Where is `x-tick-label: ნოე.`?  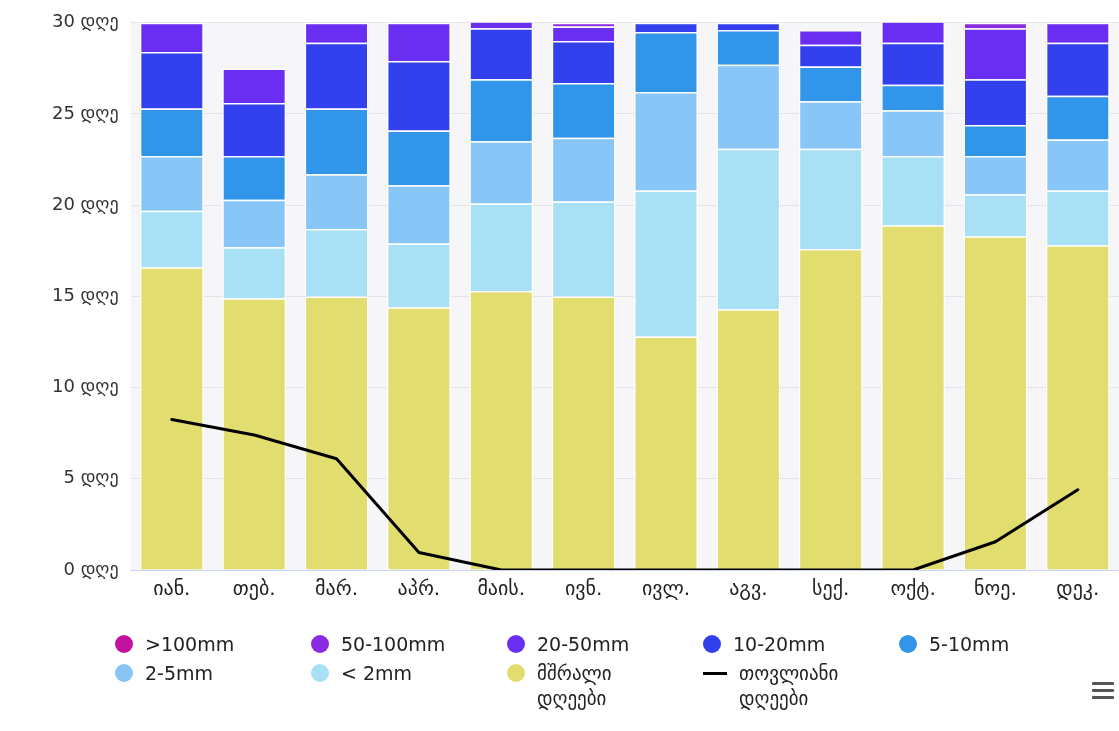 x-tick-label: ნოე. is located at coordinates (995, 588).